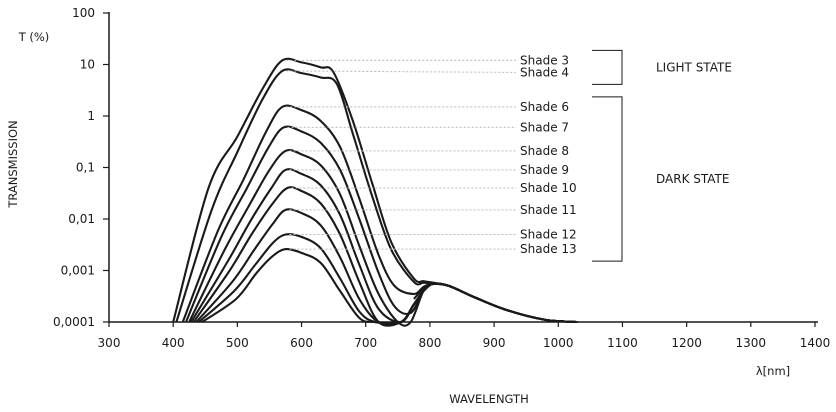 The width and height of the screenshot is (836, 412). Describe the element at coordinates (429, 343) in the screenshot. I see `x-tick-label: 800` at that location.